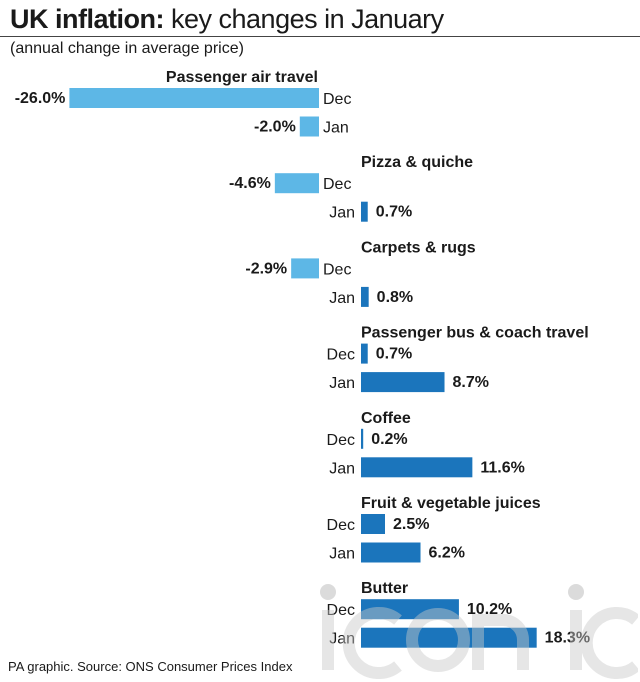  Describe the element at coordinates (127, 48) in the screenshot. I see `chart-subtitle: (annual change in average price)` at that location.